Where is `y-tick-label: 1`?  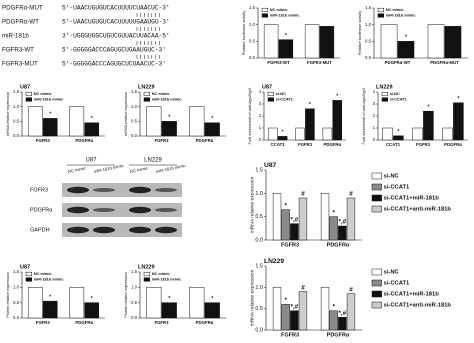
y-tick-label: 1 is located at coordinates (260, 127).